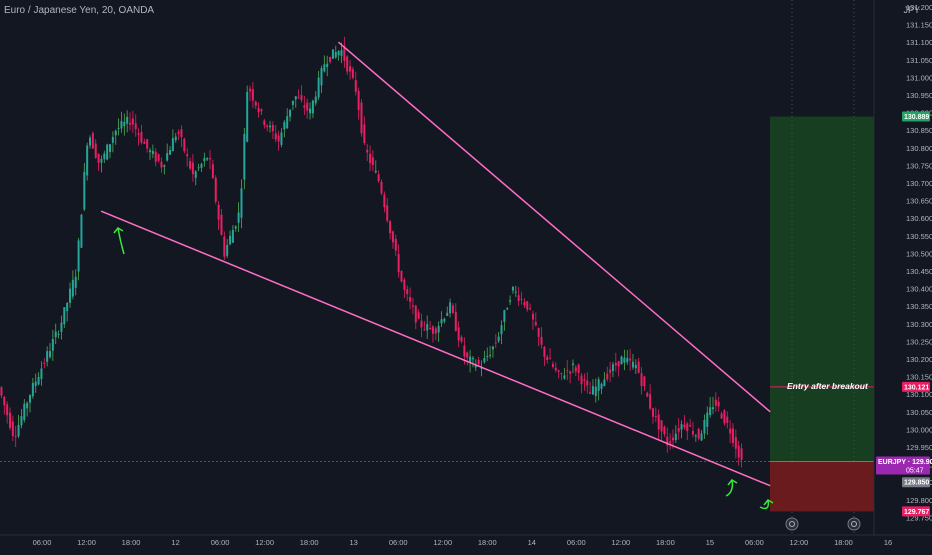 This screenshot has height=555, width=932. Describe the element at coordinates (905, 462) in the screenshot. I see `current-price-badge-text: EURJPY · 129.909` at that location.